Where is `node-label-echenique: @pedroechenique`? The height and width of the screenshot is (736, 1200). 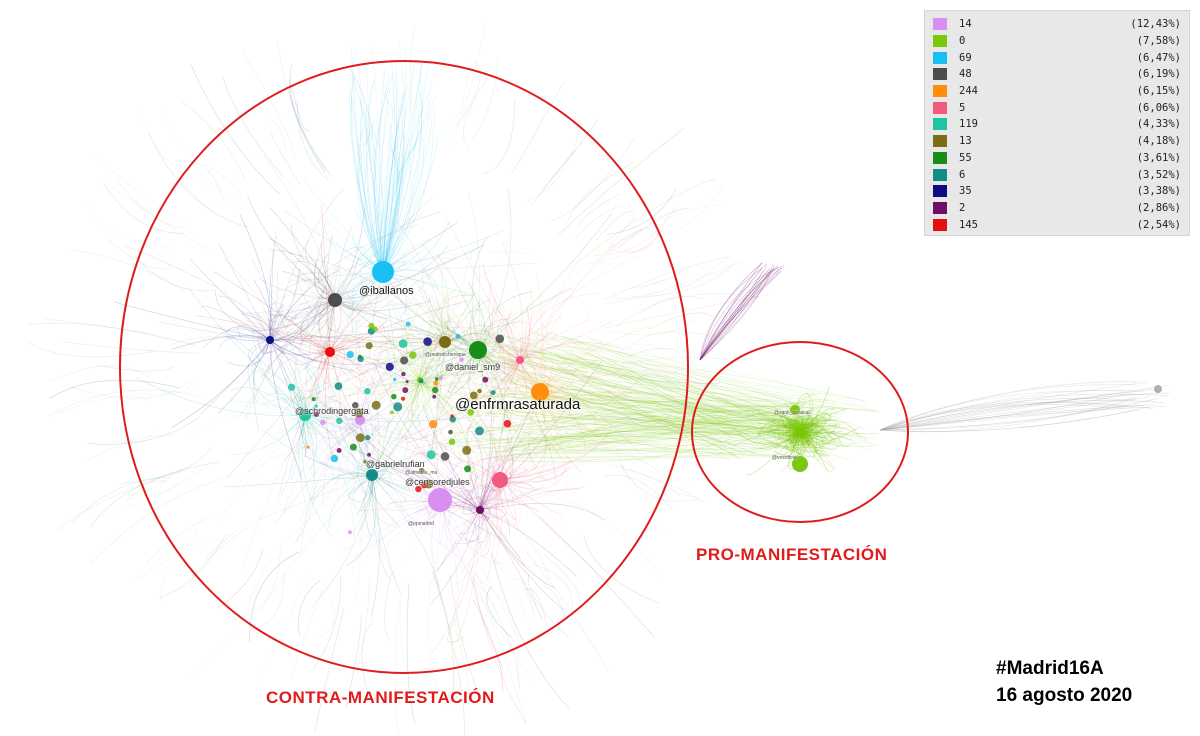 node-label-echenique: @pedroechenique is located at coordinates (445, 355).